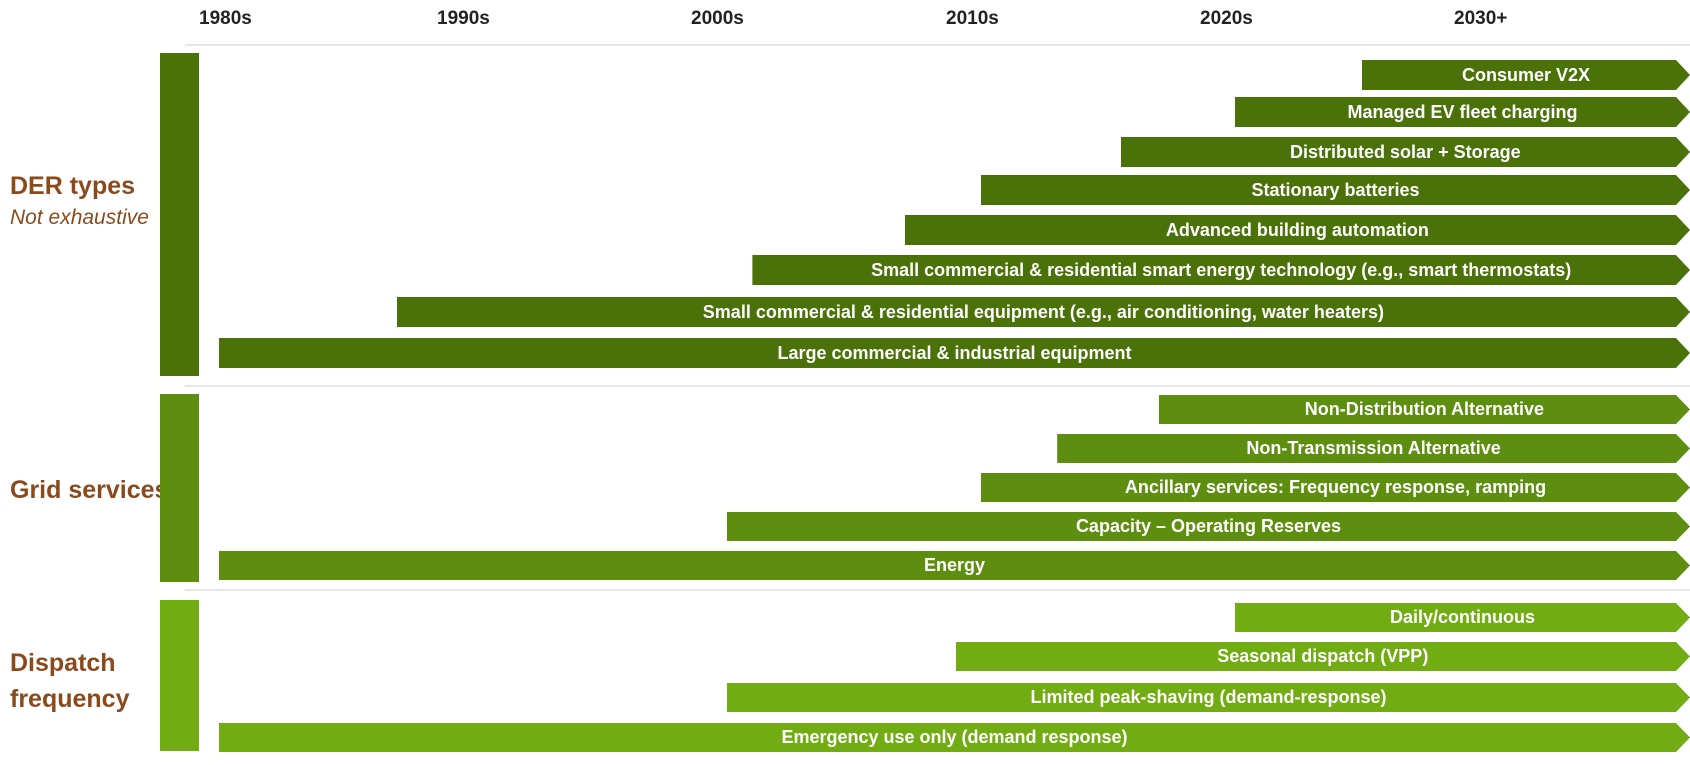 The image size is (1690, 765). Describe the element at coordinates (1462, 112) in the screenshot. I see `timeline-bar: Managed EV fleet charging` at that location.